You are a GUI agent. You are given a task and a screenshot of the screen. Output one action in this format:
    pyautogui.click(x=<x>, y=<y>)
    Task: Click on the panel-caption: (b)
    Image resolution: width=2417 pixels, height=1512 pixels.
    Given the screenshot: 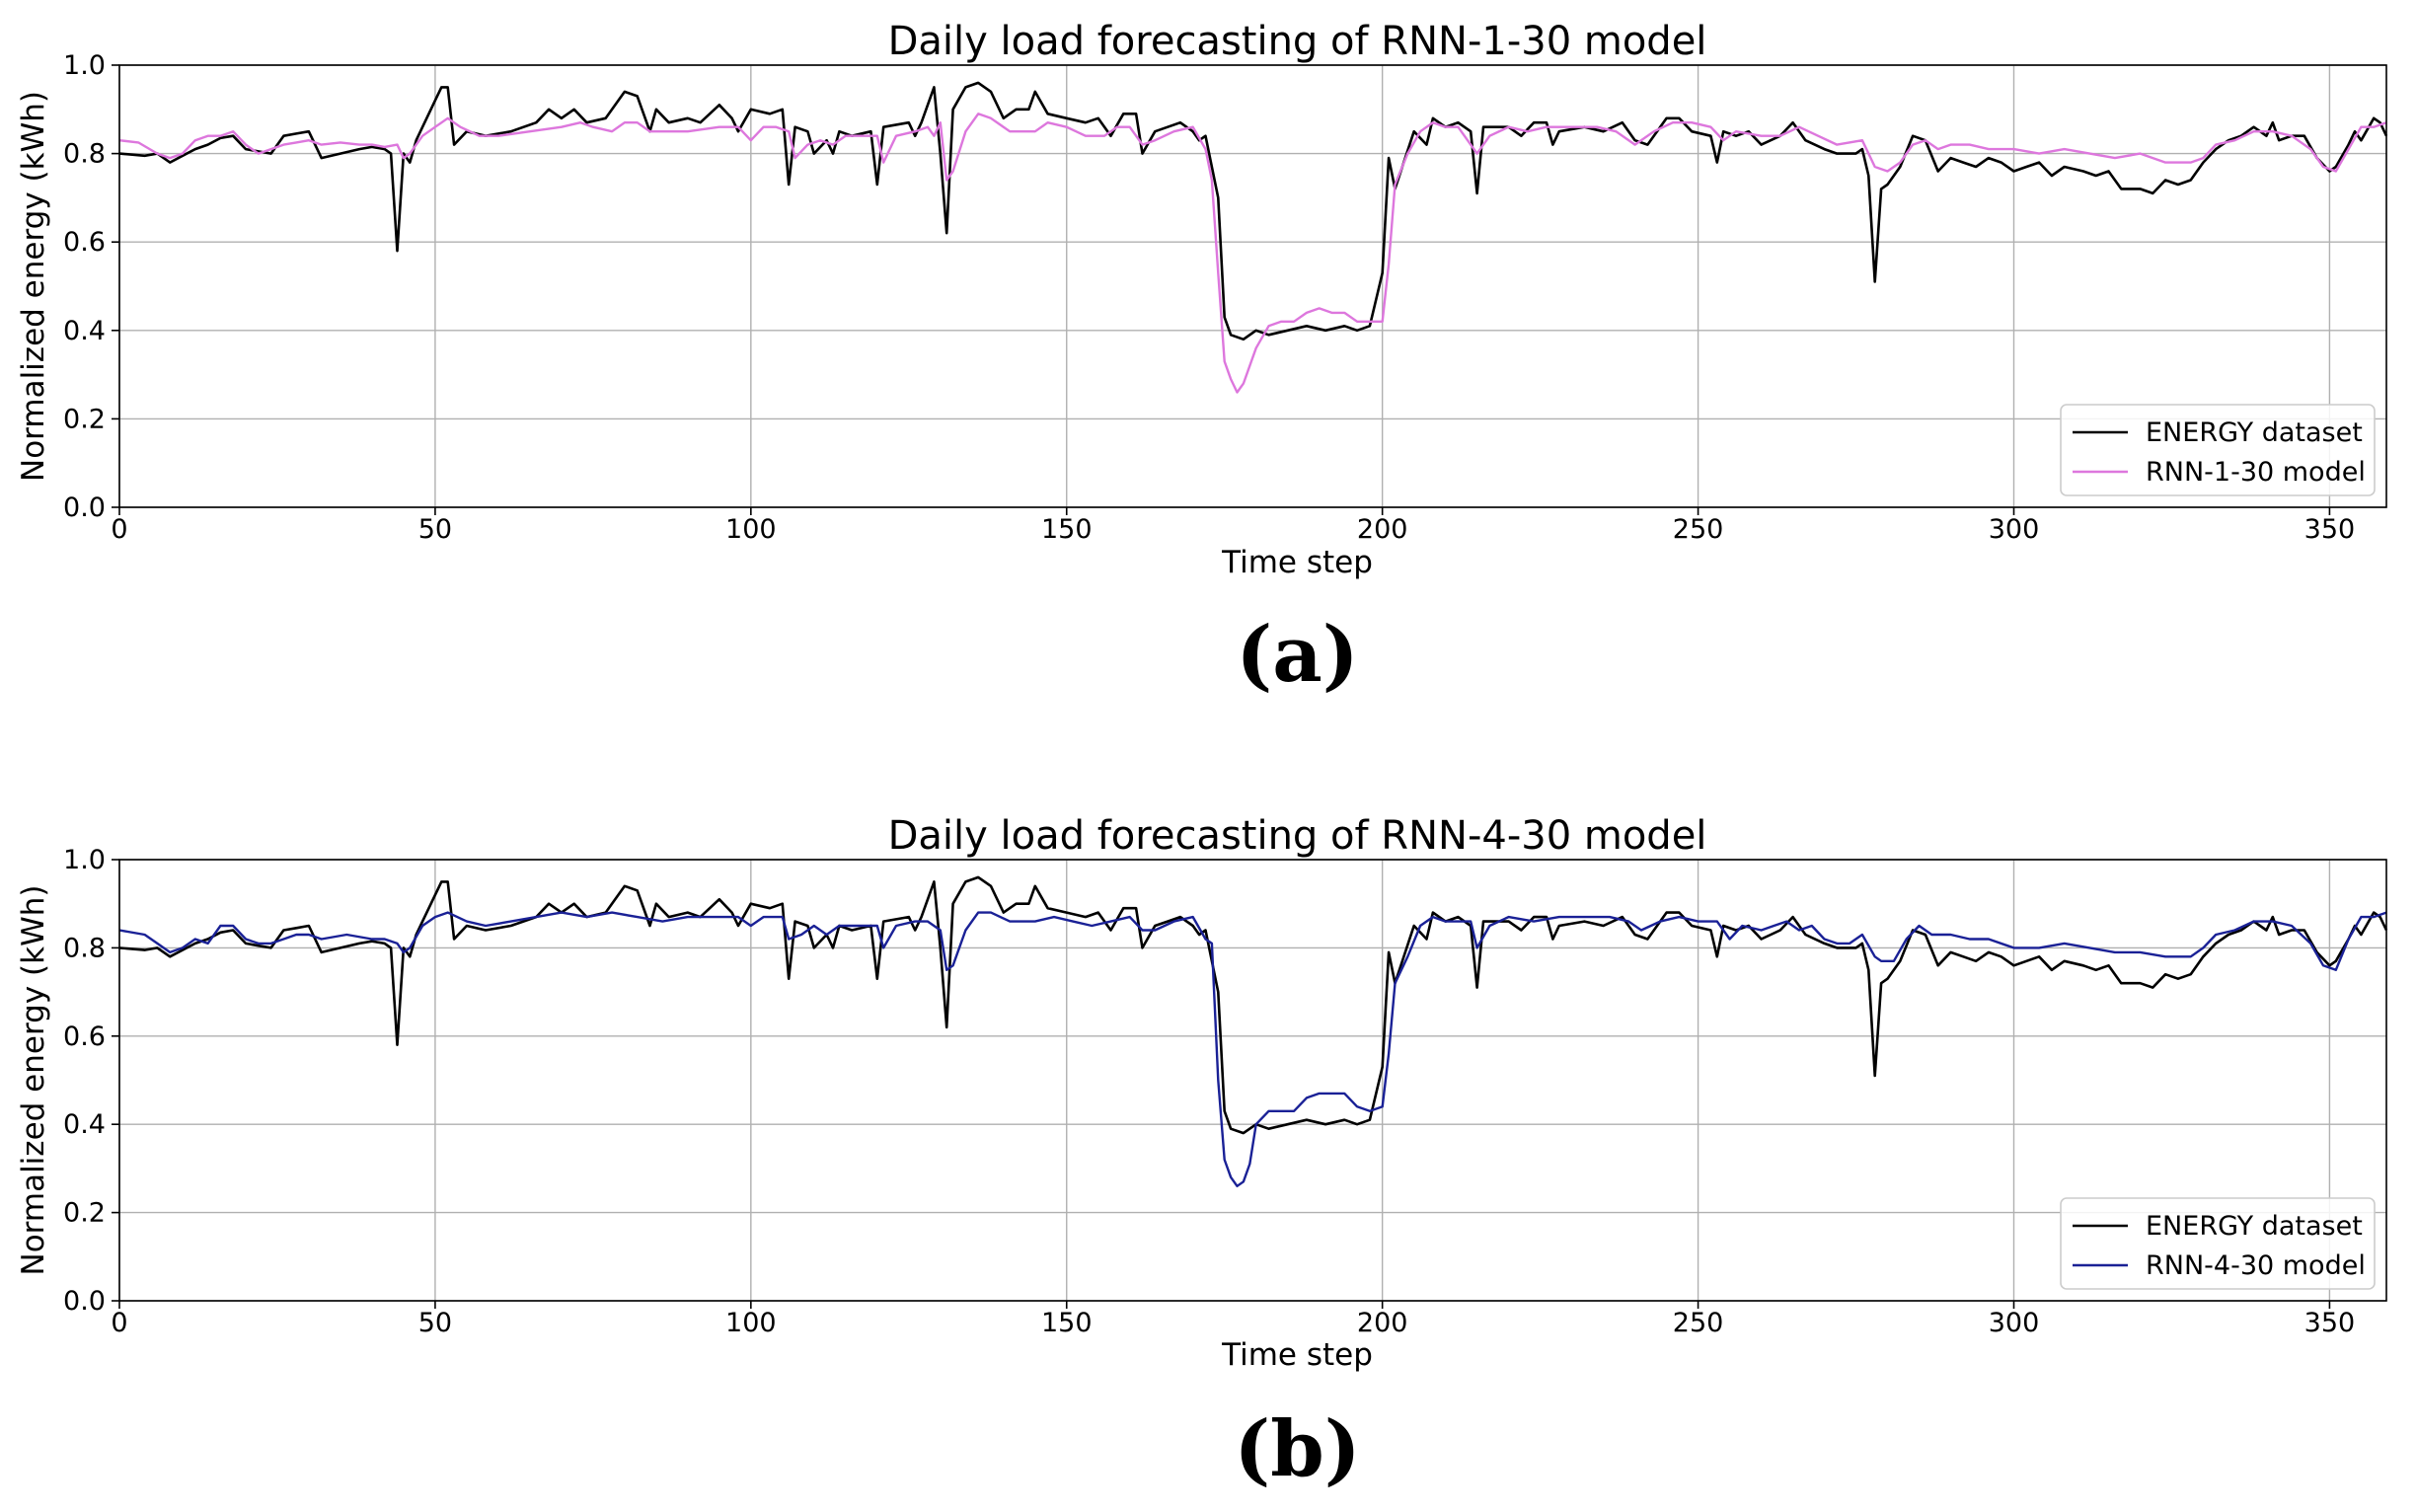 What is the action you would take?
    pyautogui.click(x=1297, y=1449)
    